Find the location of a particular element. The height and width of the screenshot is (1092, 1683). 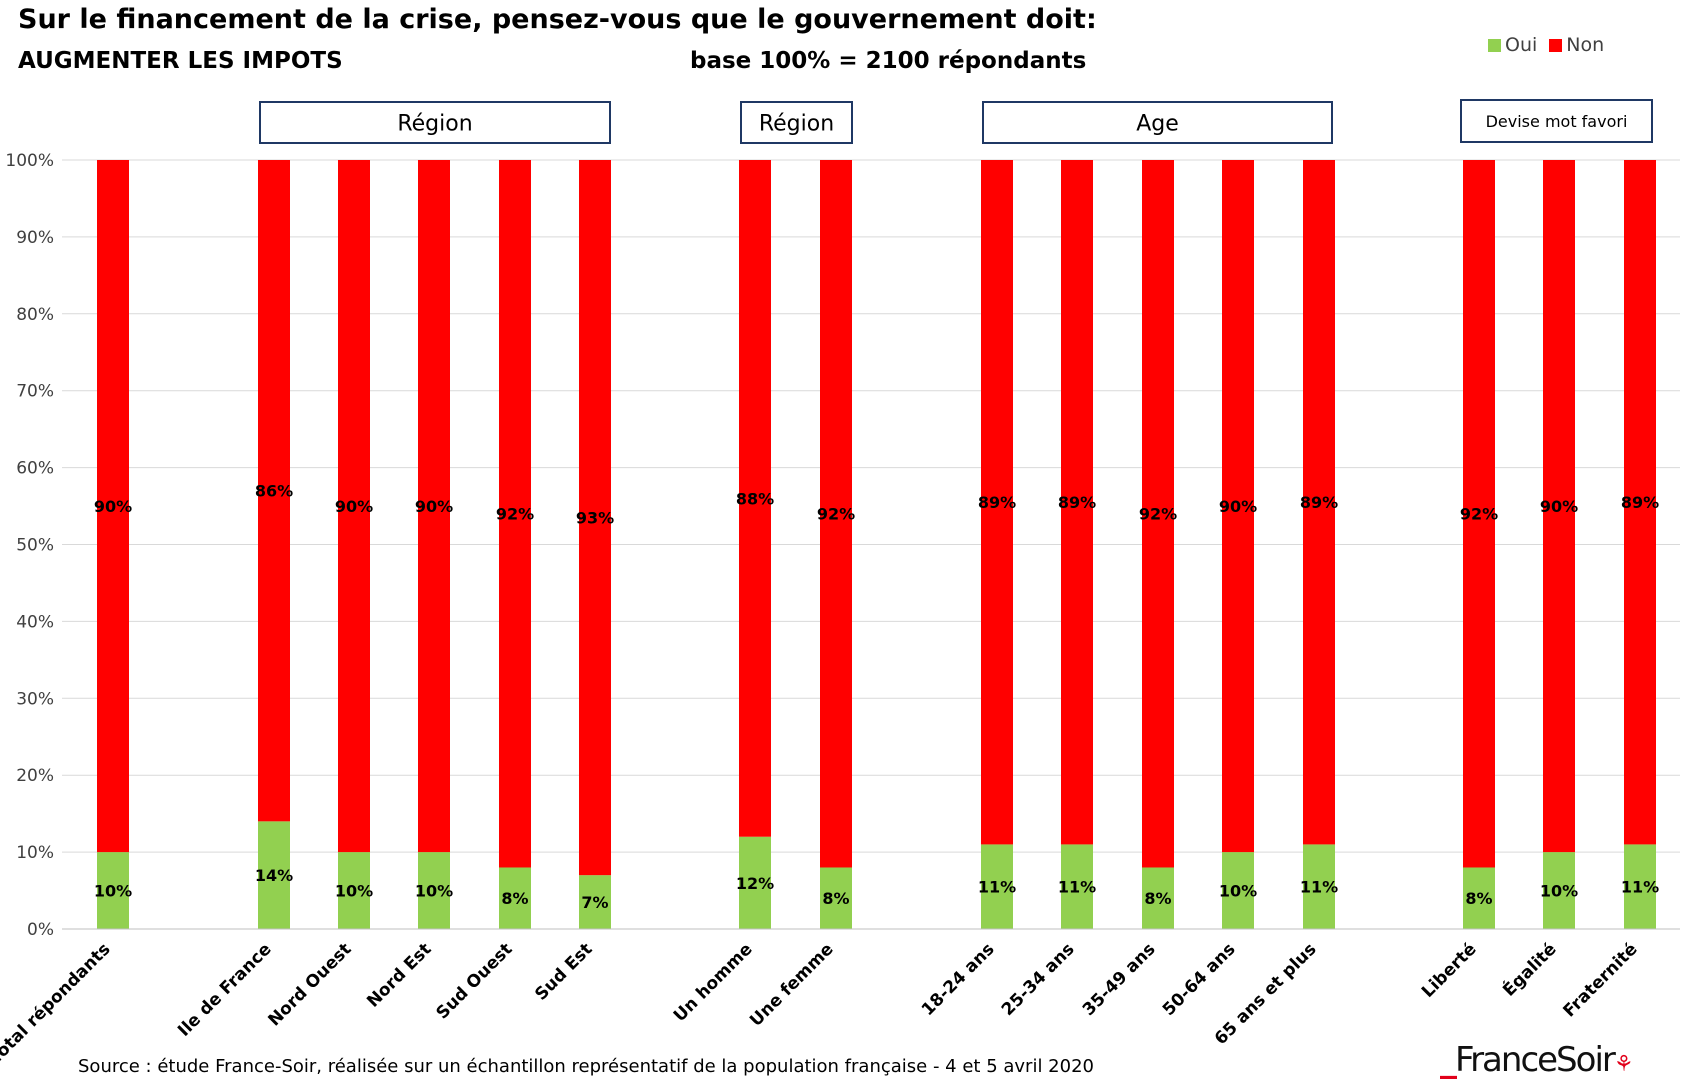

legend-item-non: Non is located at coordinates (1576, 45).